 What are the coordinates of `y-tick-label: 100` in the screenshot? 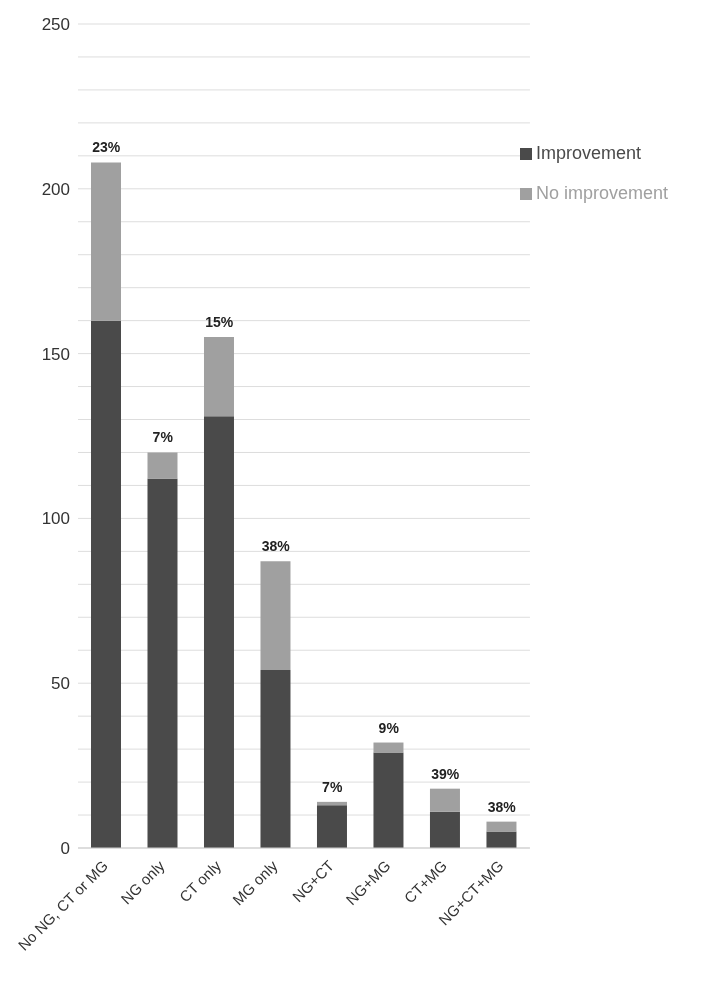 It's located at (55, 519).